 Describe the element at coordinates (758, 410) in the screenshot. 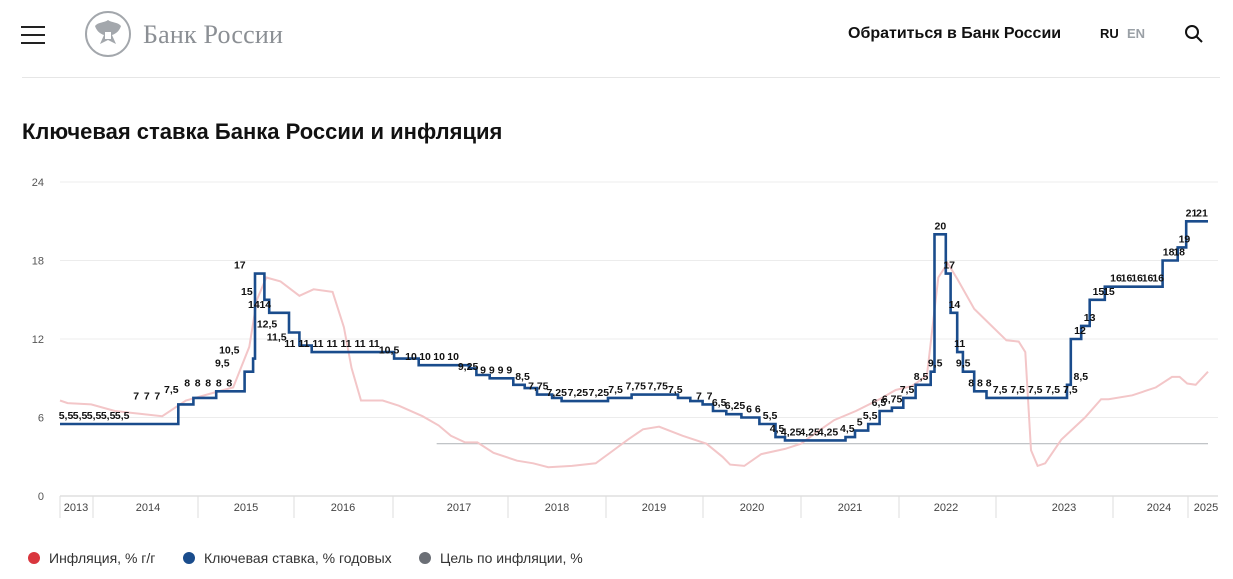

I see `data-label: 6` at that location.